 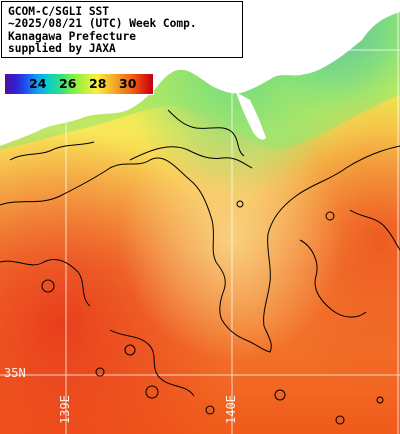 I want to click on colorbar-tick-30: 30, so click(x=128, y=83).